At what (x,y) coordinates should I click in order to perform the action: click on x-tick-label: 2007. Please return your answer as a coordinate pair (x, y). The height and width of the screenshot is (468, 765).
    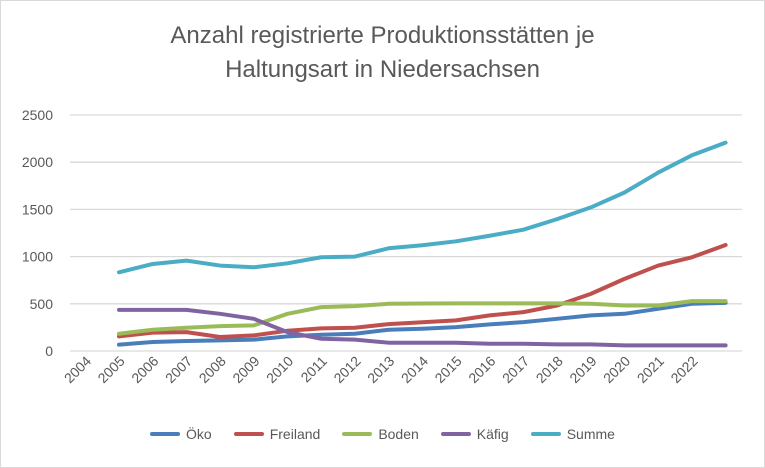
    Looking at the image, I should click on (178, 369).